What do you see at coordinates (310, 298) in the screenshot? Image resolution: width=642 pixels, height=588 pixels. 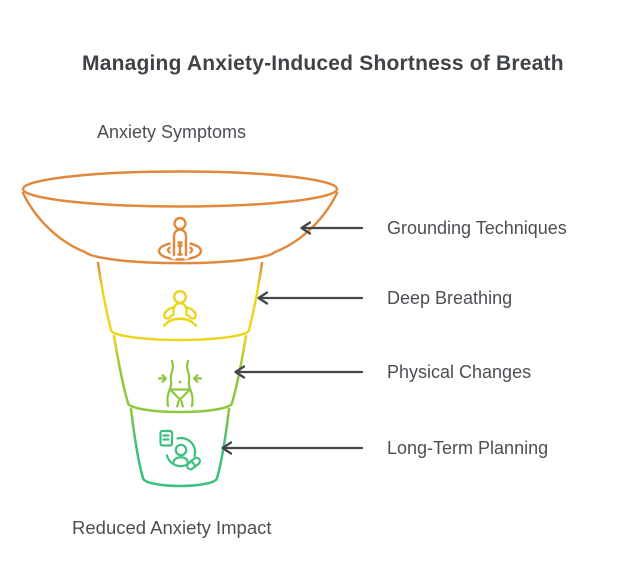 I see `arrow-deep-breathing` at bounding box center [310, 298].